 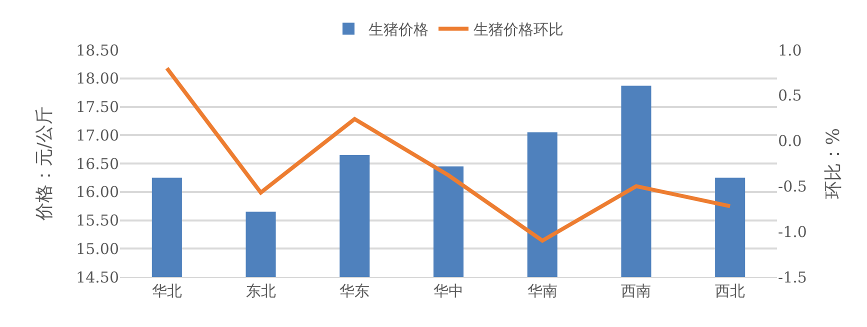 What do you see at coordinates (97, 107) in the screenshot?
I see `y-tick-label: 17.50` at bounding box center [97, 107].